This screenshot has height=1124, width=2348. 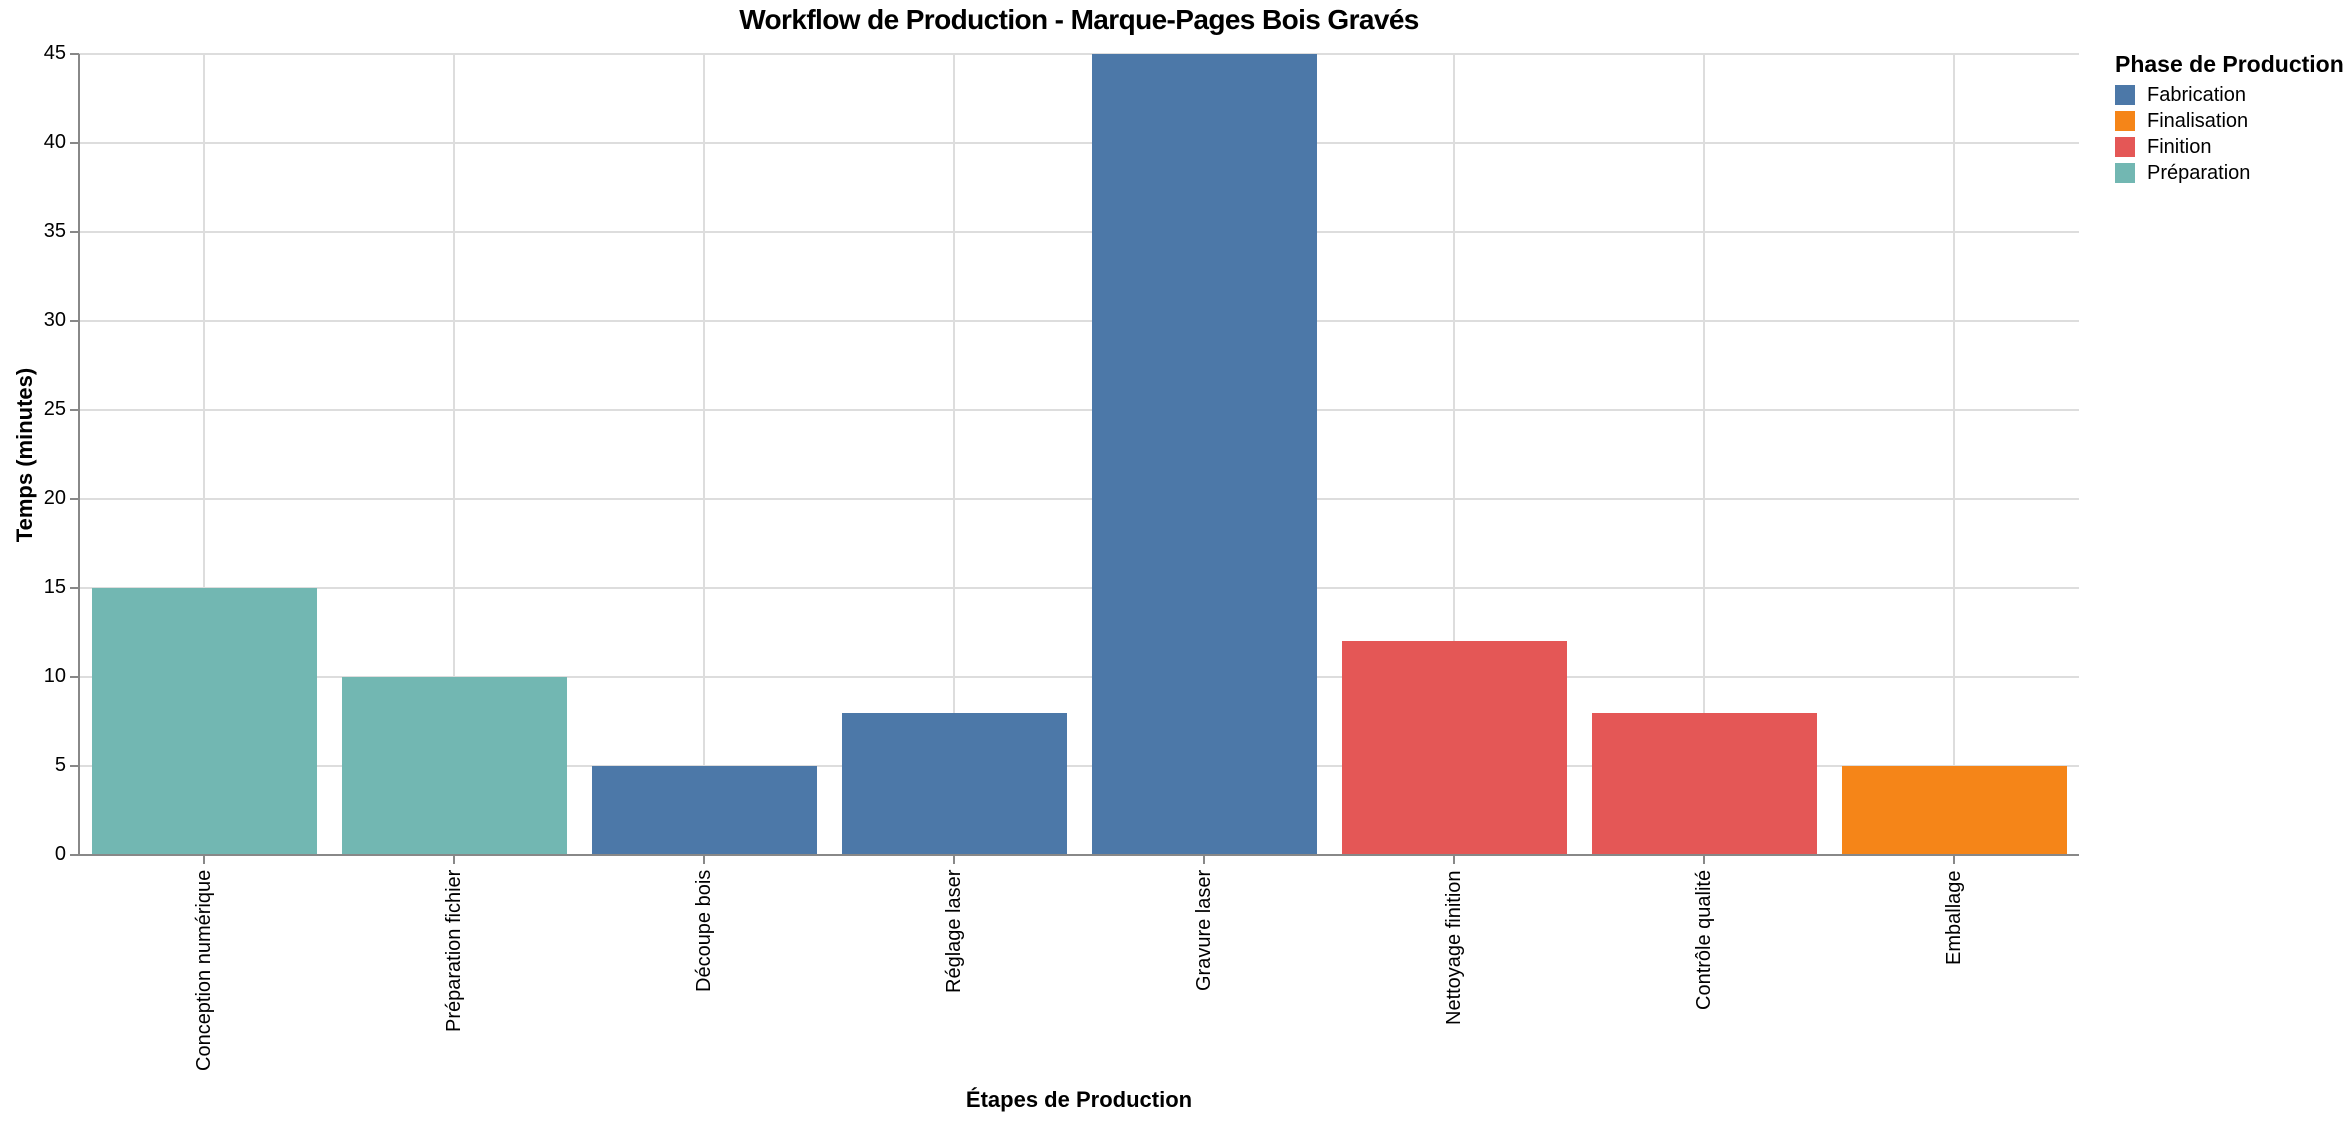 I want to click on x-tick-label: Conception numérique, so click(x=204, y=970).